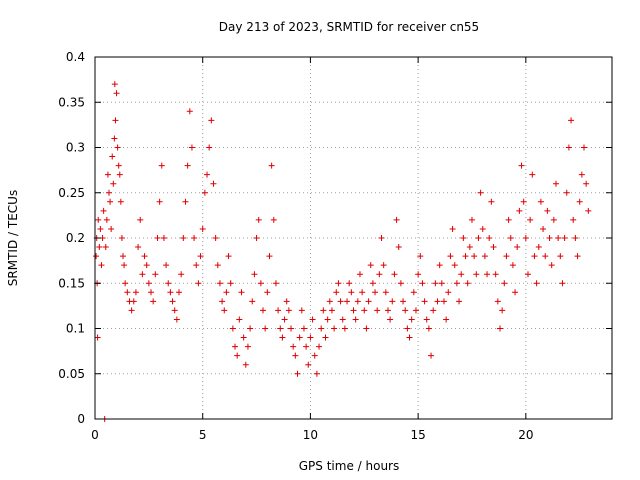 This screenshot has height=480, width=640. Describe the element at coordinates (310, 435) in the screenshot. I see `x-tick-label: 10` at that location.